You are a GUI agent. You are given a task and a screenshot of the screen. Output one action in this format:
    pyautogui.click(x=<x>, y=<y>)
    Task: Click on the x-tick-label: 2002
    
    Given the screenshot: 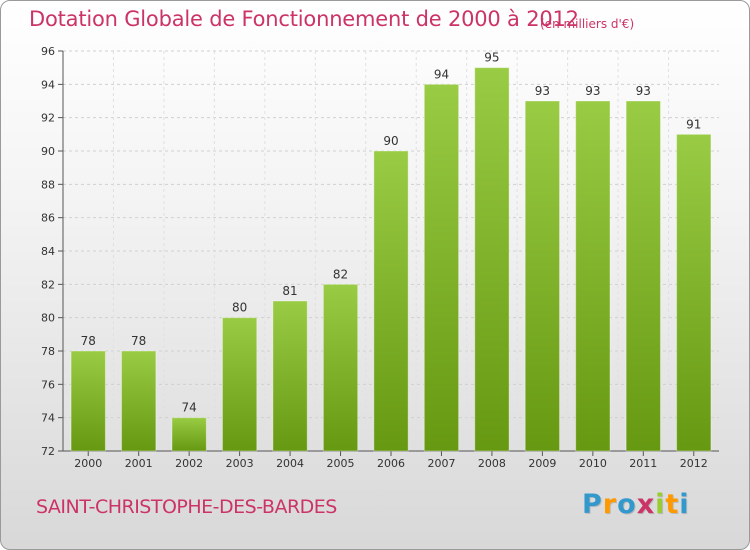 What is the action you would take?
    pyautogui.click(x=189, y=463)
    